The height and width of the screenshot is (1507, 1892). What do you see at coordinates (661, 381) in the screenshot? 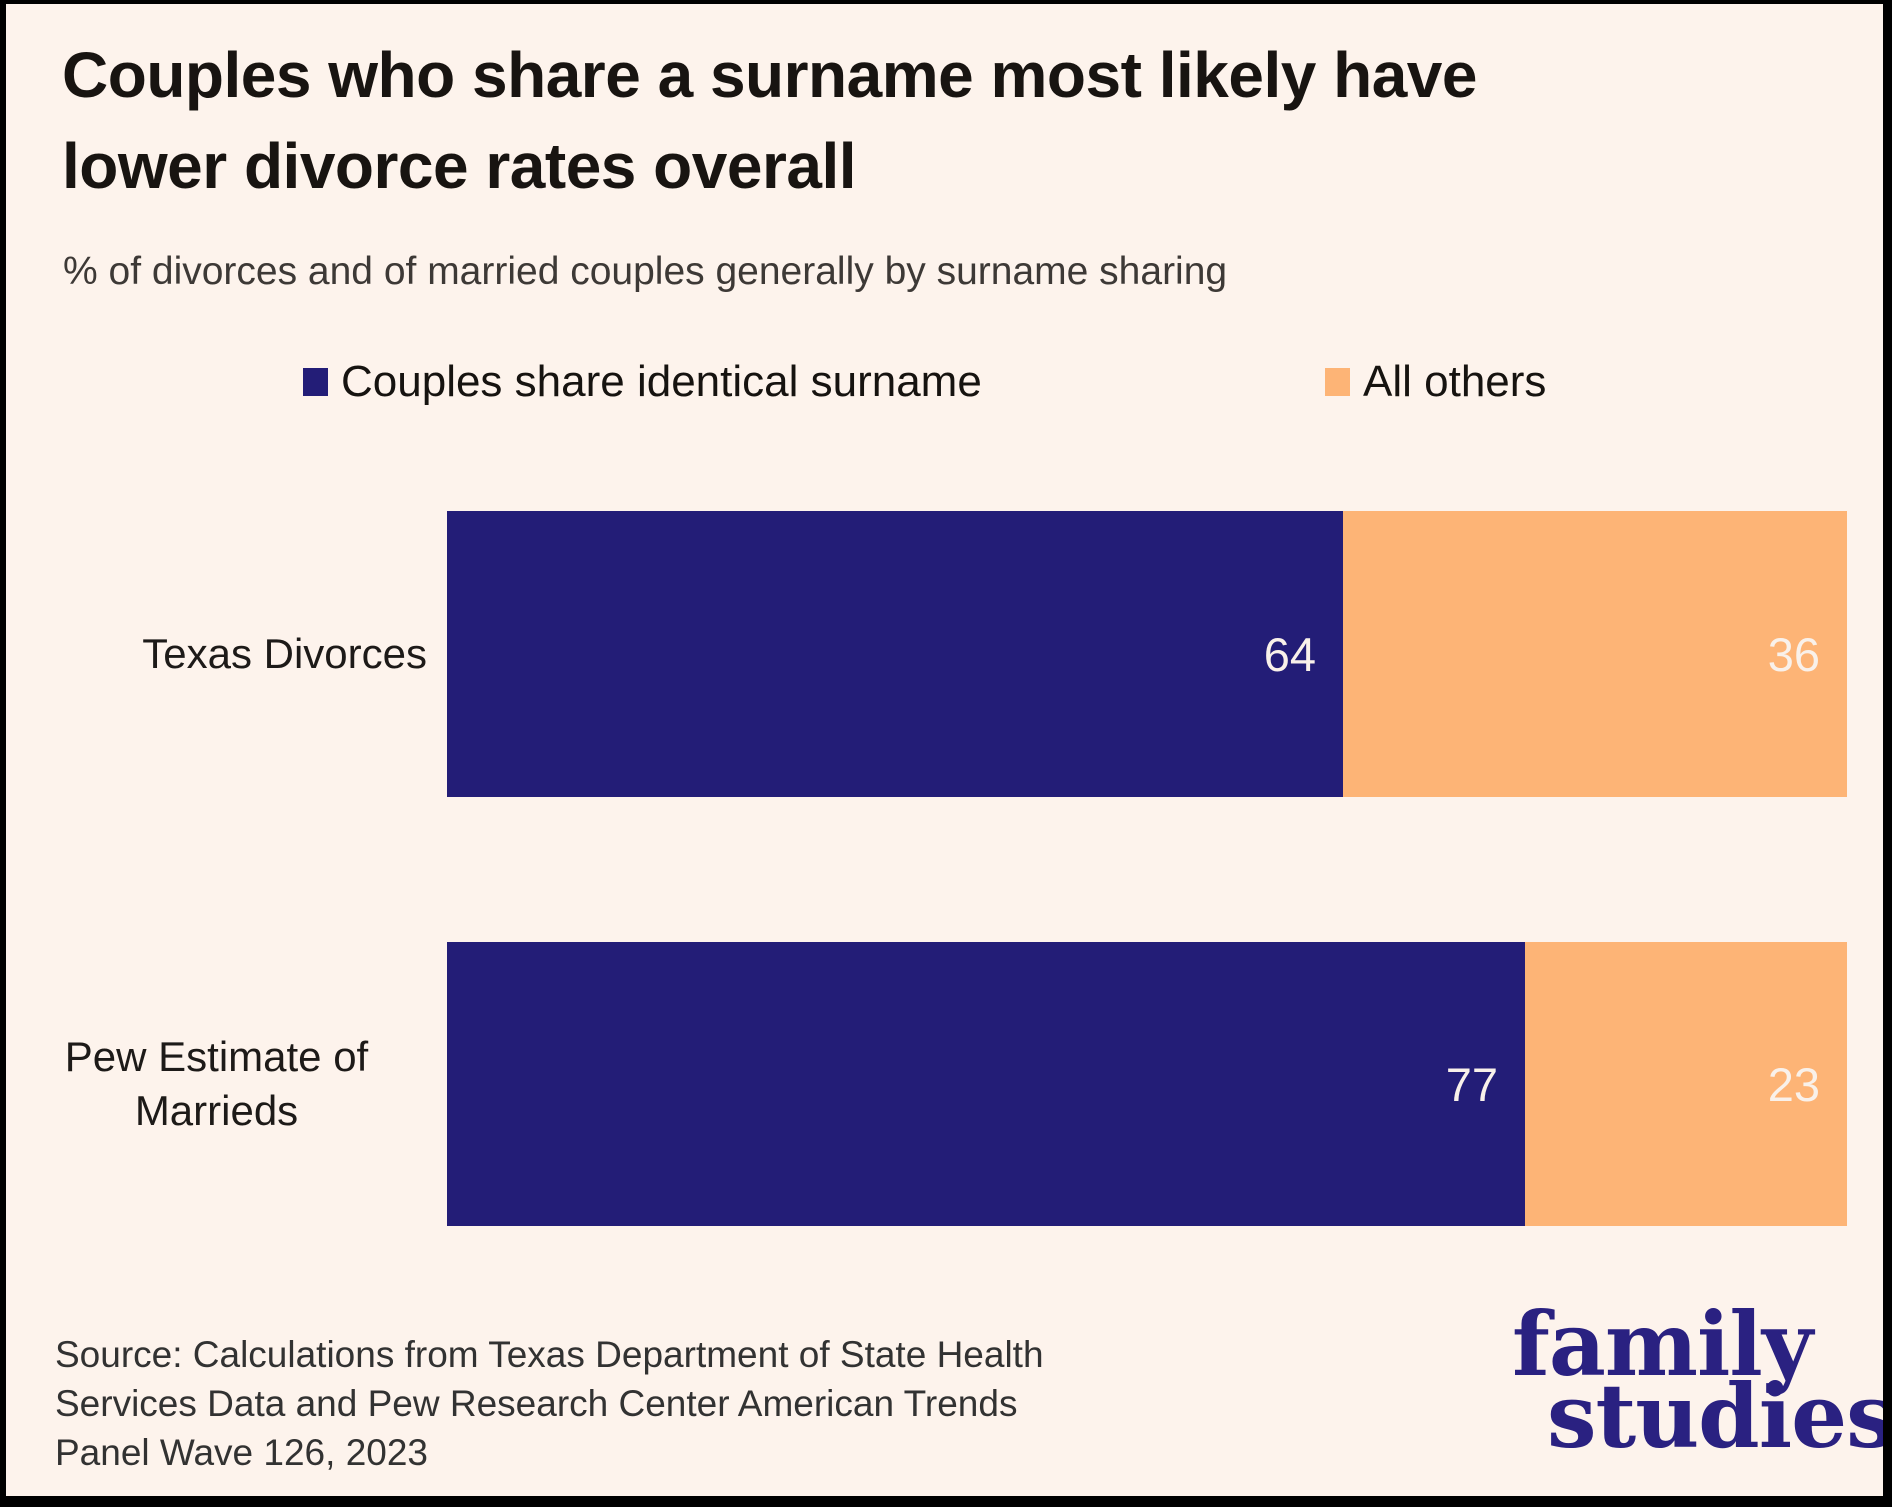
I see `legend-label-share-surname: Couples share identical surname` at bounding box center [661, 381].